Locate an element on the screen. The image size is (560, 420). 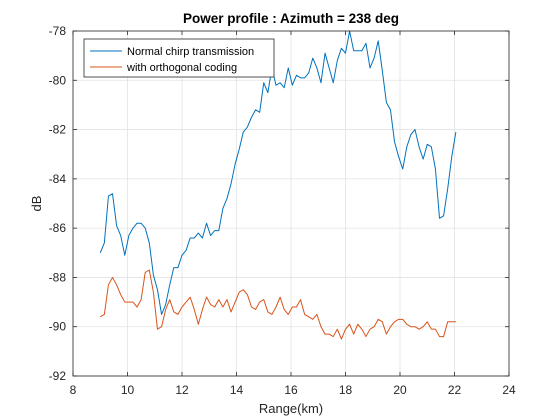
y-tick-label: -88 is located at coordinates (58, 277).